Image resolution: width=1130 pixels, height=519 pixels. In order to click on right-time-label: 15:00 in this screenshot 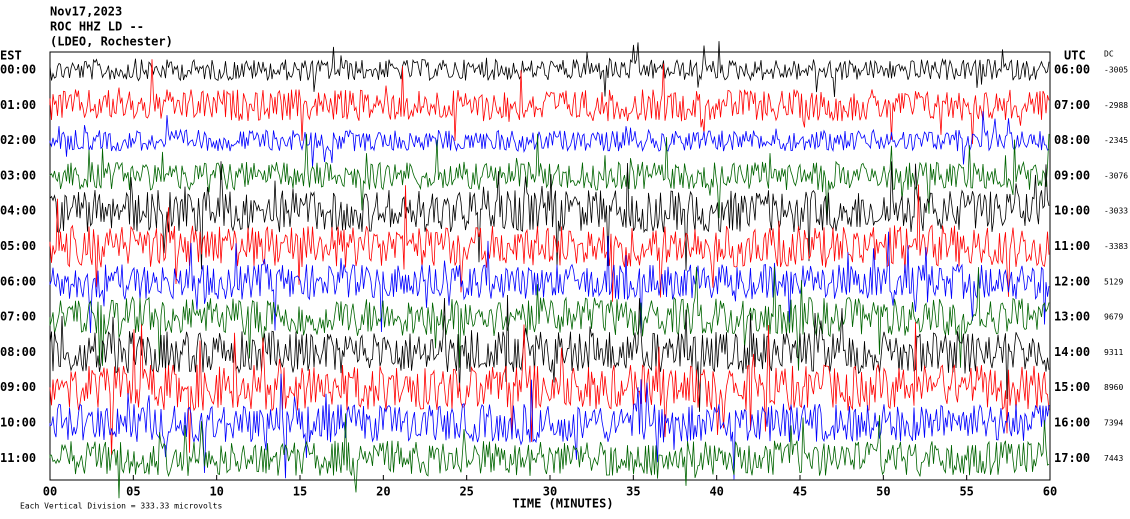, I will do `click(1072, 387)`.